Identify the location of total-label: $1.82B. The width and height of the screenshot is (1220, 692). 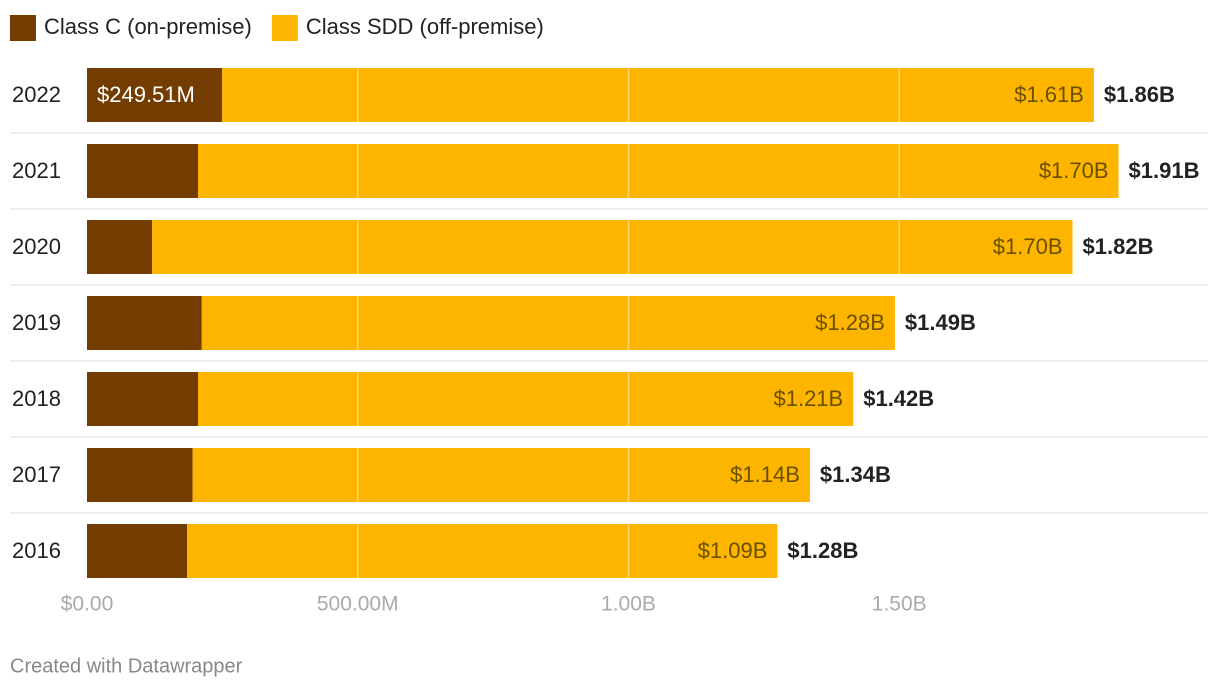
(1118, 246).